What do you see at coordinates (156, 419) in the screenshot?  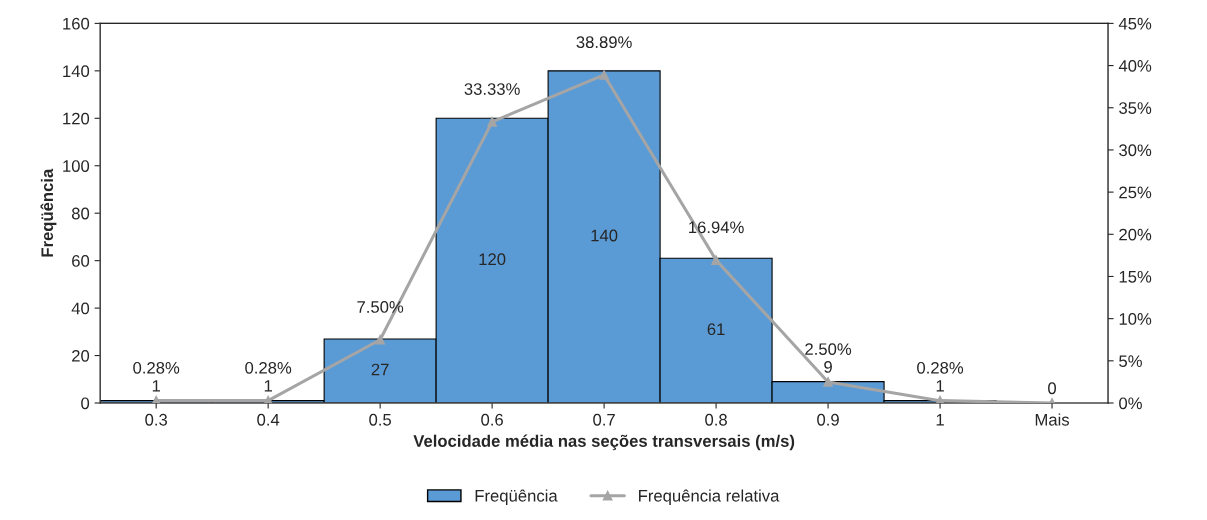 I see `x-tick-label: 0.3` at bounding box center [156, 419].